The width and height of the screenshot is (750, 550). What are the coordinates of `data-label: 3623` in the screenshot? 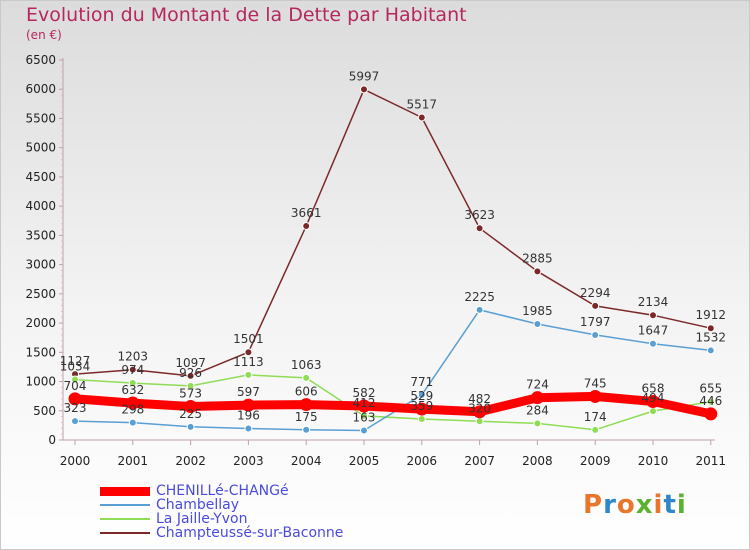 It's located at (479, 215).